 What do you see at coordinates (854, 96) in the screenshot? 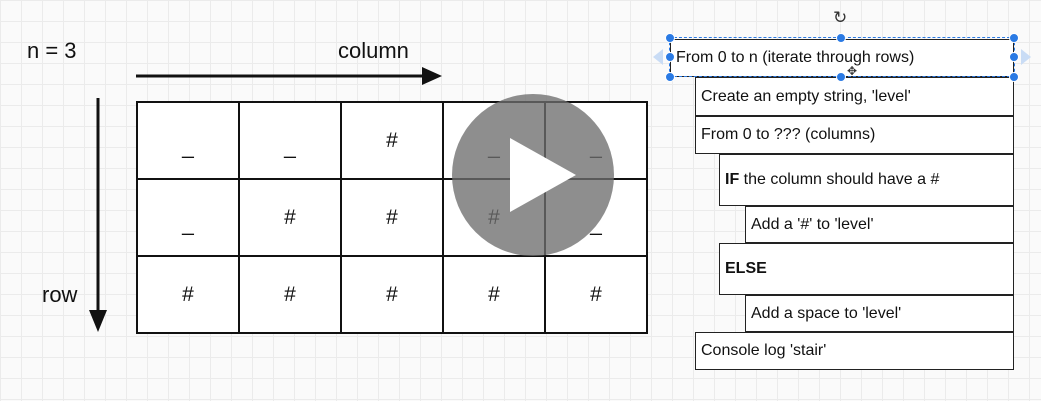
I see `flow-step-create-level: Create an empty string, 'level'` at bounding box center [854, 96].